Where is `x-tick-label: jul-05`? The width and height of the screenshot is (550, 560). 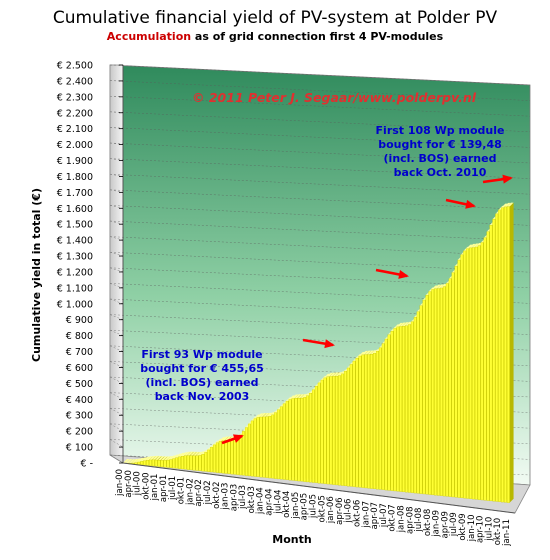 x-tick-label: jul-05 is located at coordinates (314, 506).